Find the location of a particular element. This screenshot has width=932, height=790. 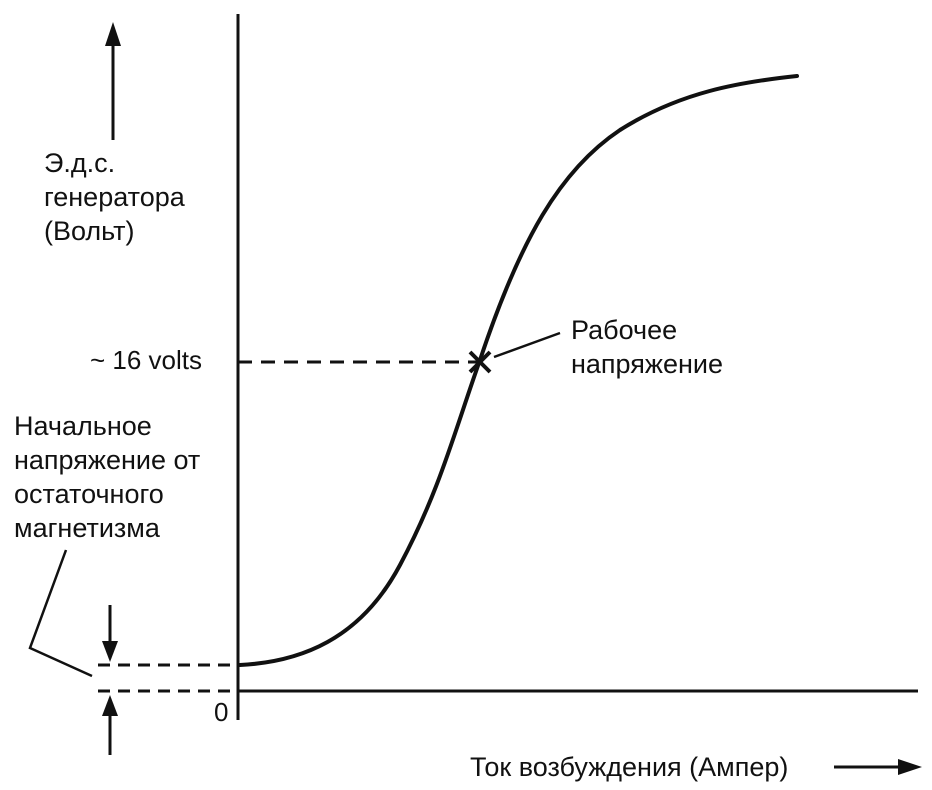

residual-arrow-up-icon is located at coordinates (110, 705).